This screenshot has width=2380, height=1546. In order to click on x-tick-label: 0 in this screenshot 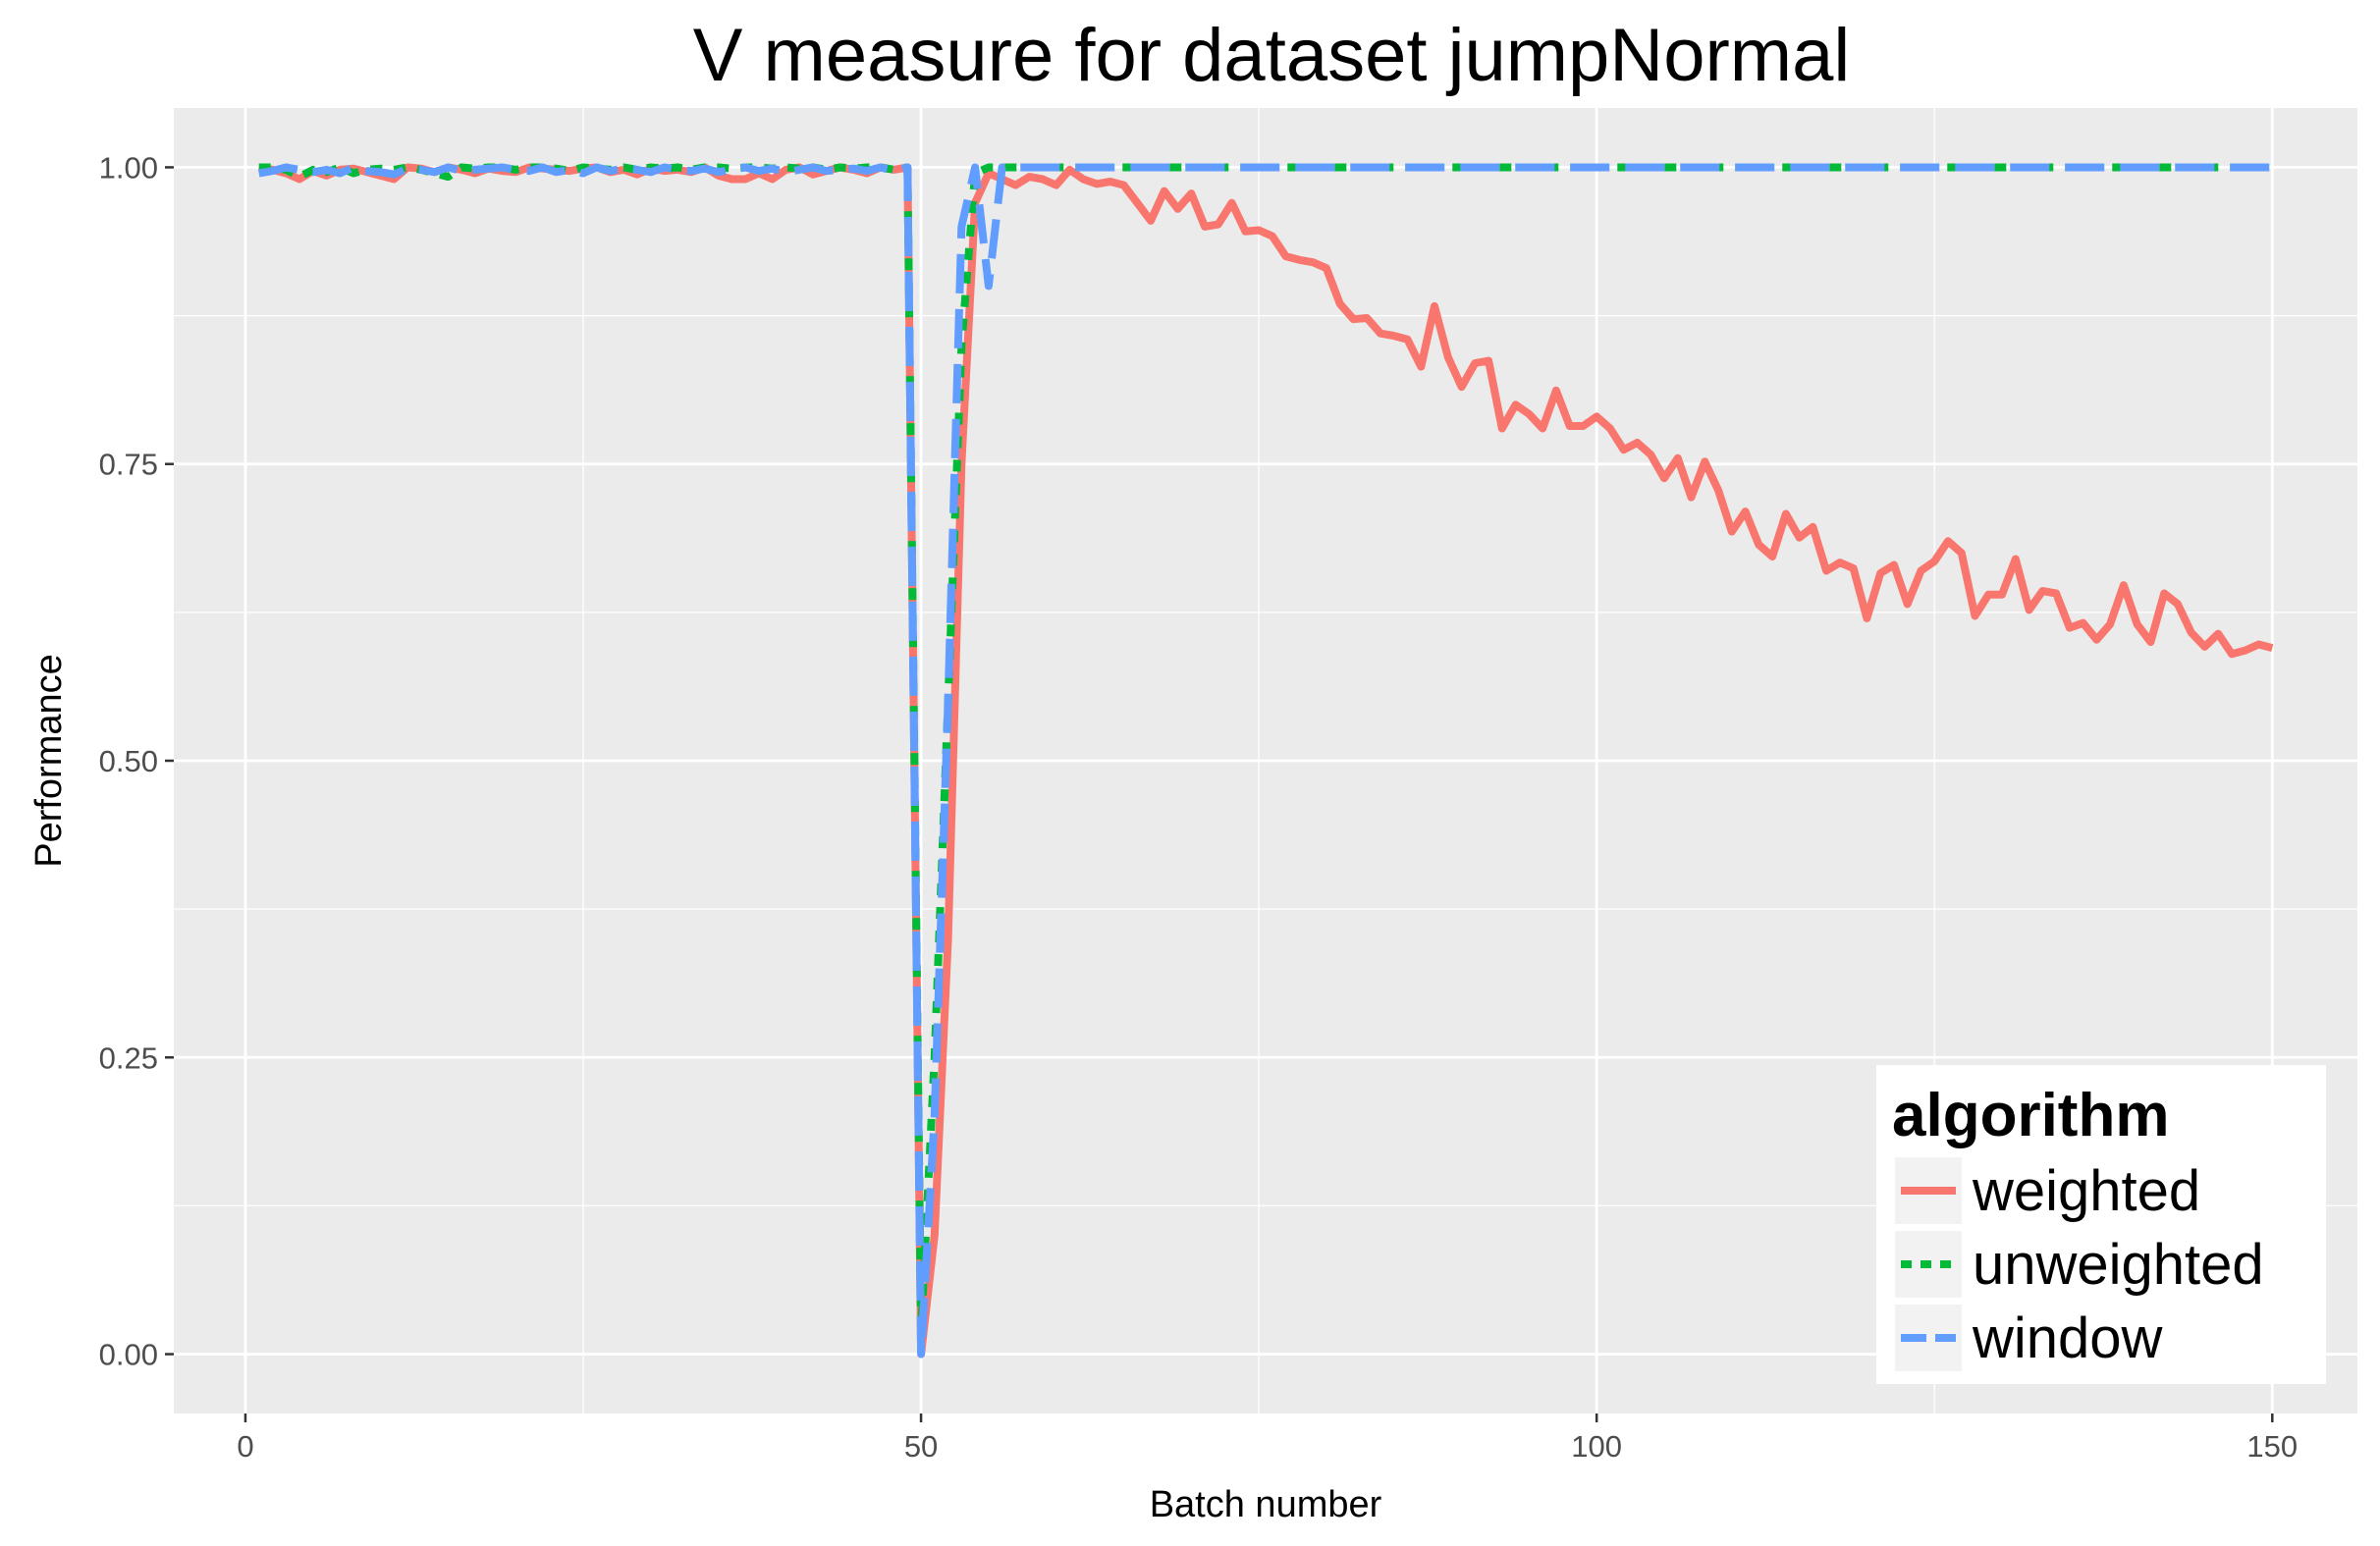, I will do `click(245, 1446)`.